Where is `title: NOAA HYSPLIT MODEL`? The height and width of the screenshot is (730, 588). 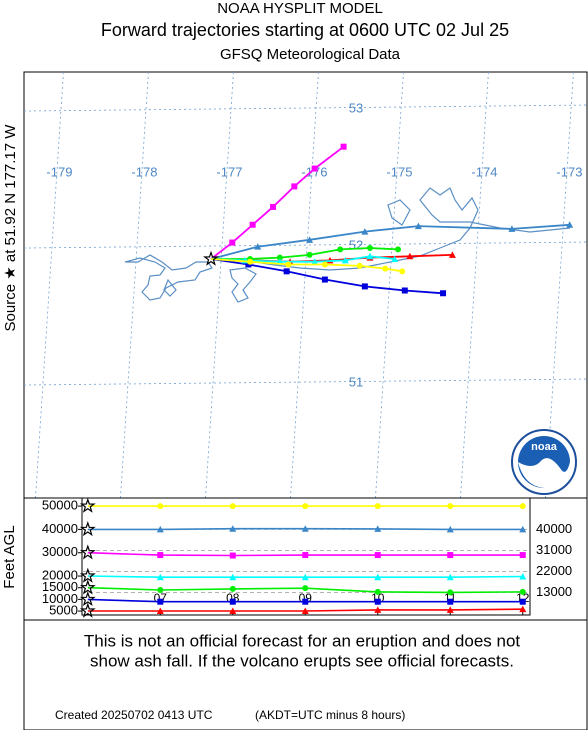 title: NOAA HYSPLIT MODEL is located at coordinates (300, 8).